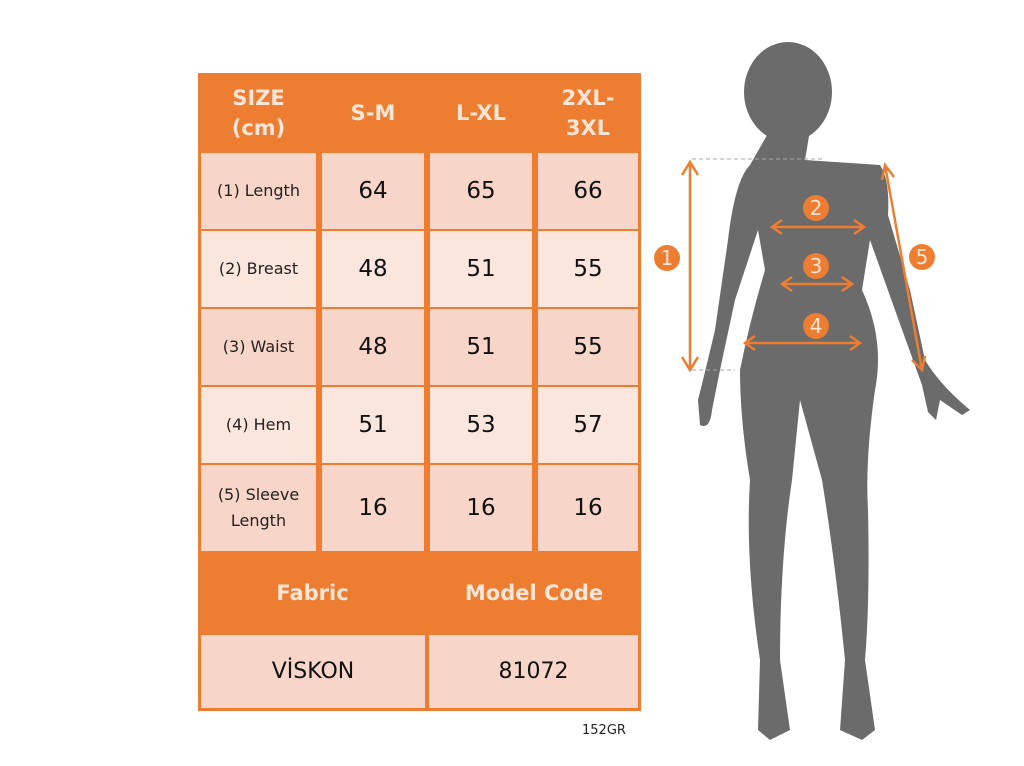 The height and width of the screenshot is (766, 1024). Describe the element at coordinates (588, 425) in the screenshot. I see `size-value: 57` at that location.